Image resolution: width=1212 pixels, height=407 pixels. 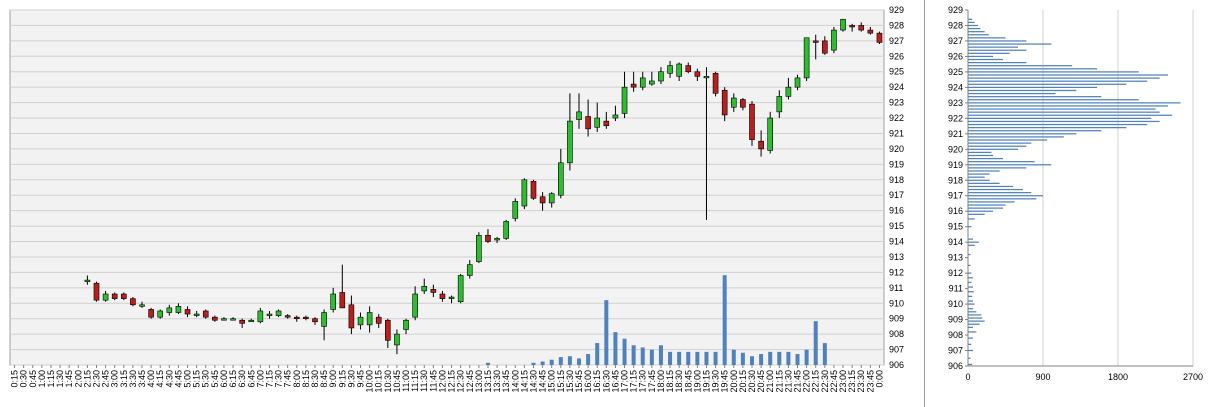 What do you see at coordinates (670, 381) in the screenshot?
I see `x-tick-label: 18:15` at bounding box center [670, 381].